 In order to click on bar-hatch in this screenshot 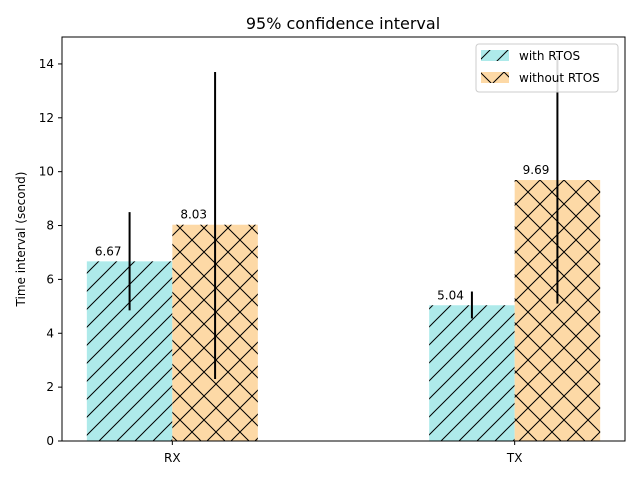, I will do `click(472, 373)`.